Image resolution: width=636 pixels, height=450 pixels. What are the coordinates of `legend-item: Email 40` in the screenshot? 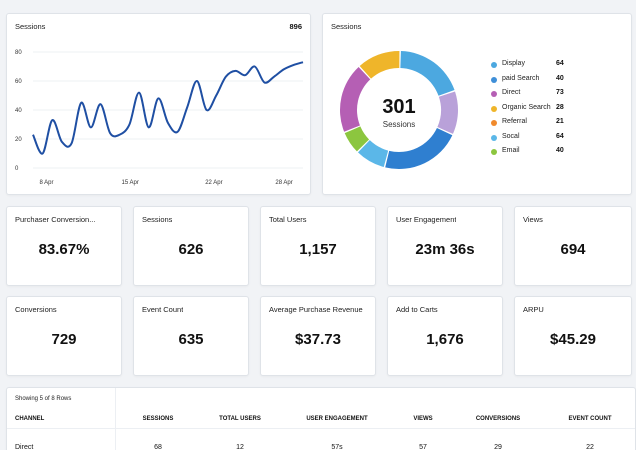 It's located at (536, 154).